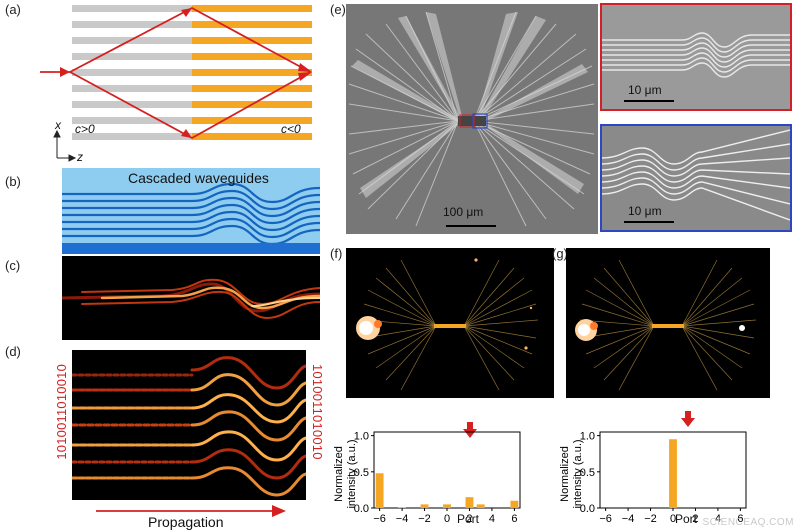 This screenshot has width=800, height=530. I want to click on propagation-simulation-c, so click(191, 298).